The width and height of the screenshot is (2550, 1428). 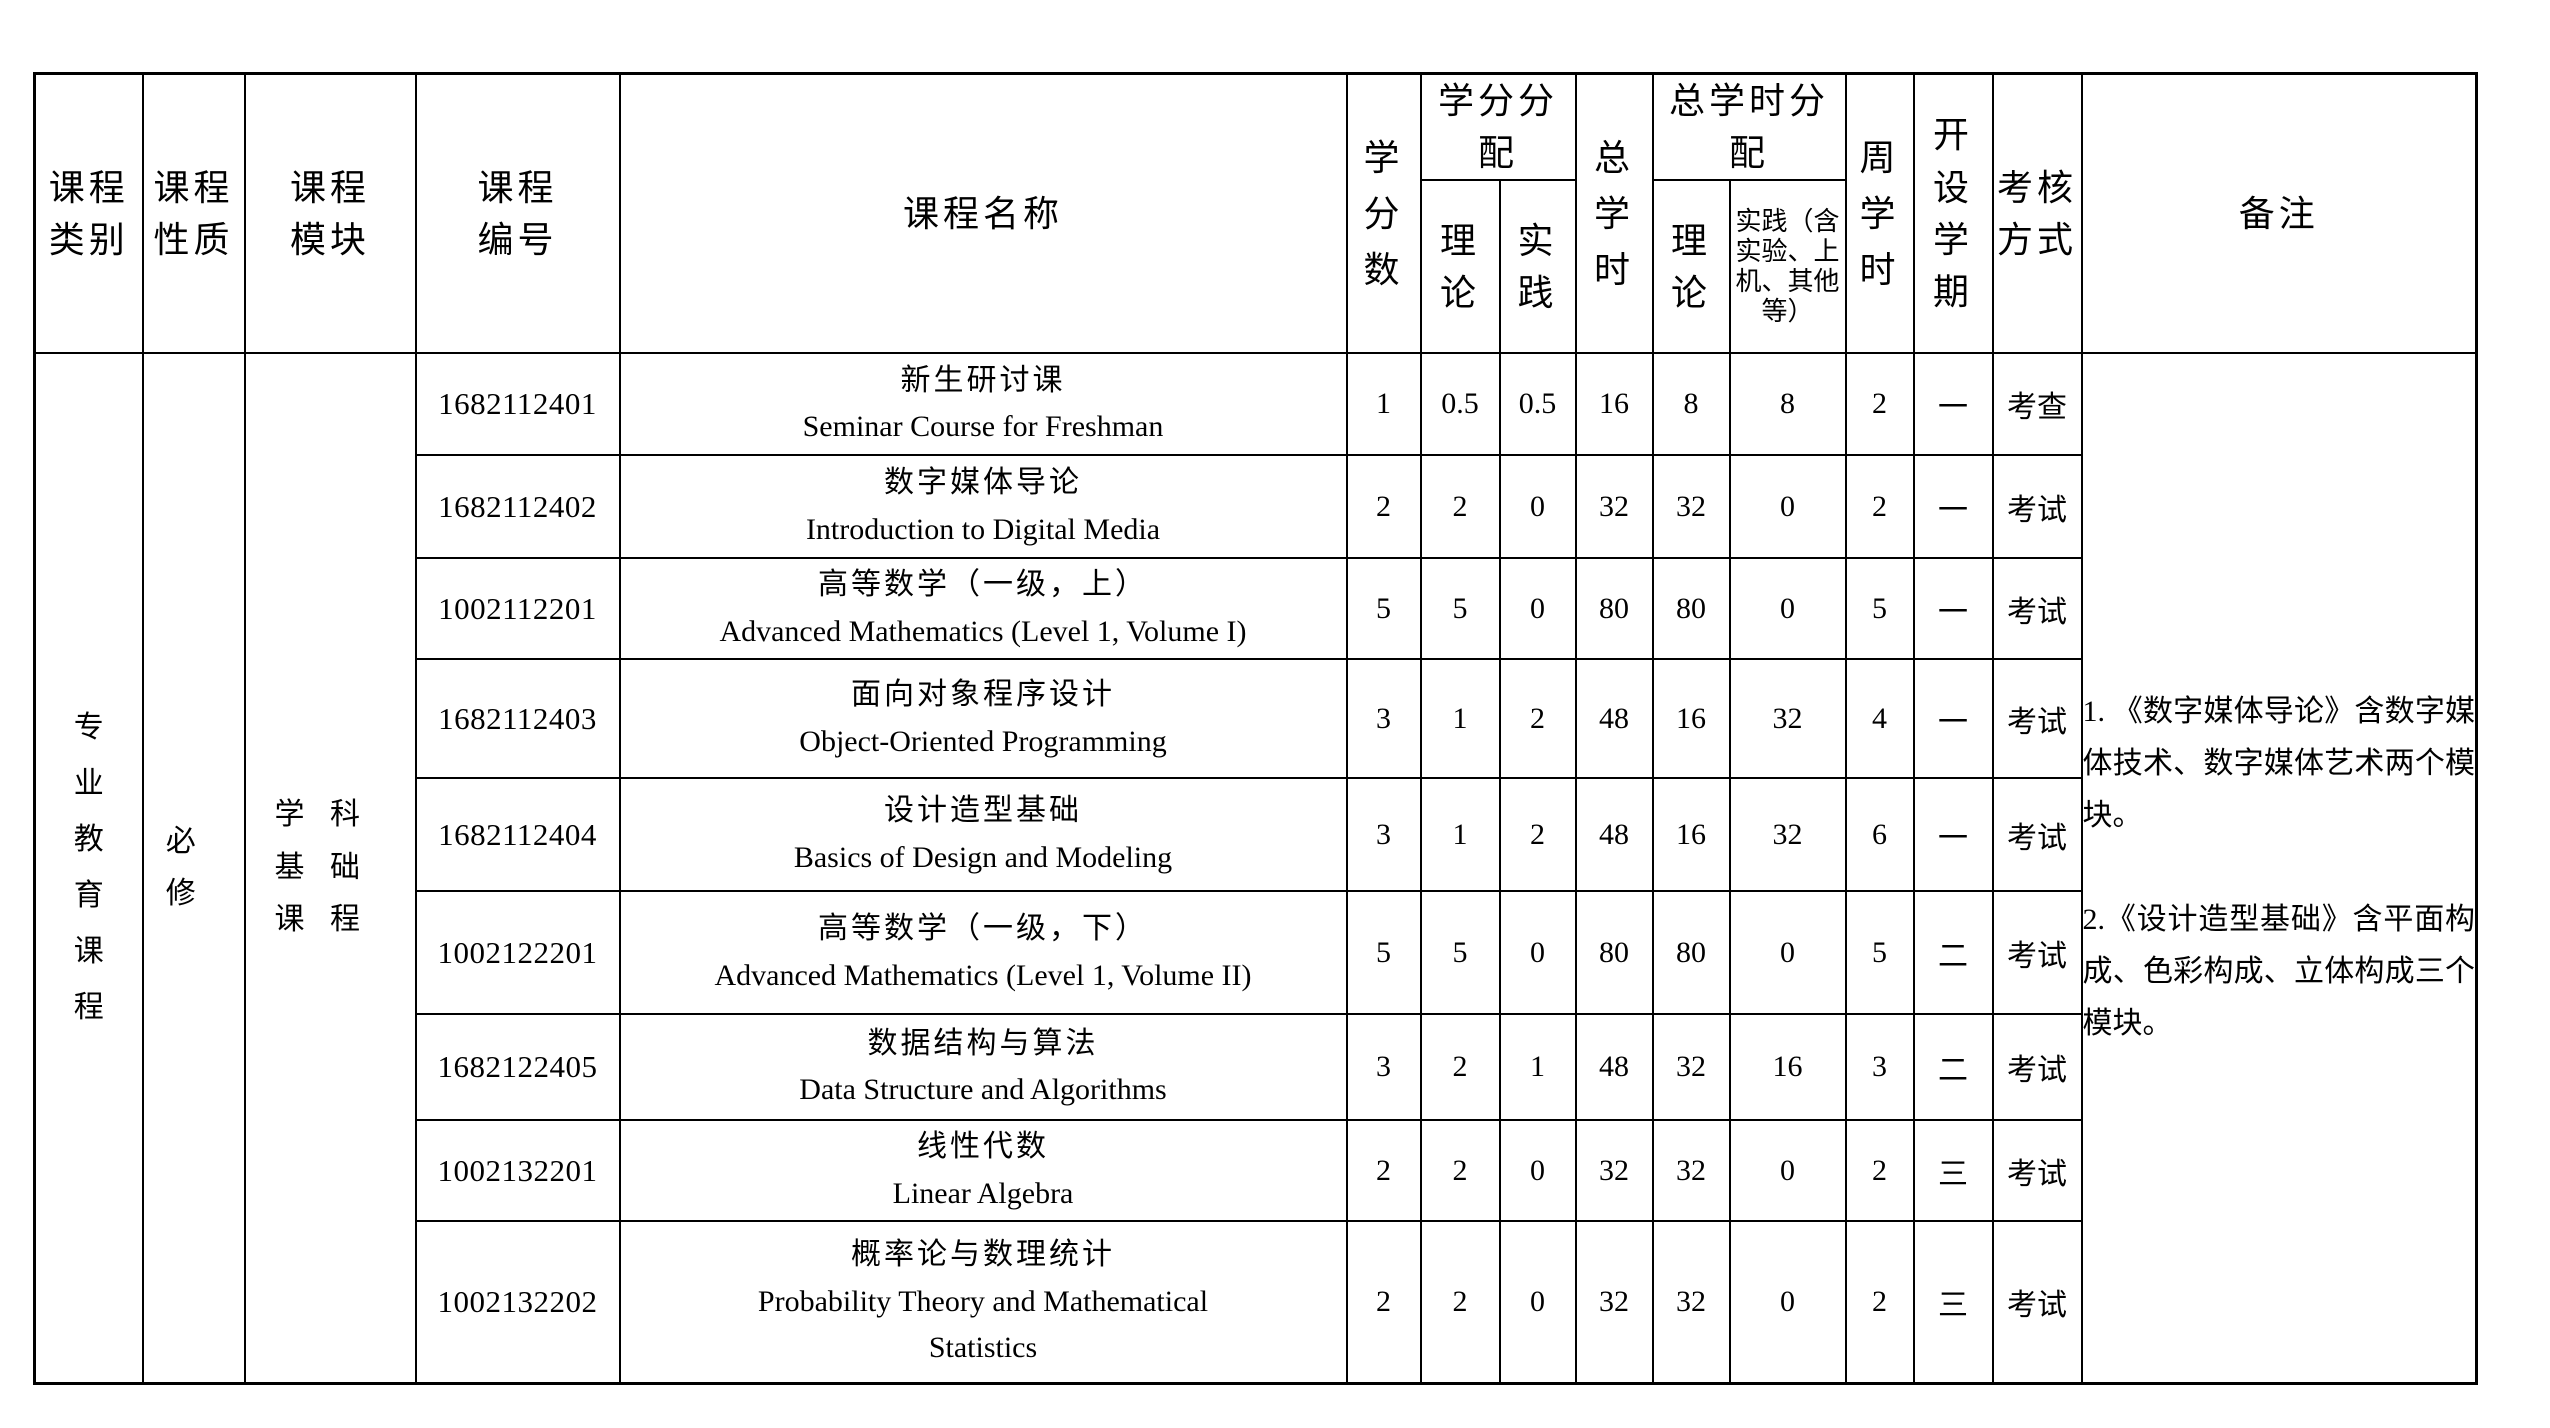 I want to click on course-name-en: Data Structure and Algorithms, so click(x=983, y=1090).